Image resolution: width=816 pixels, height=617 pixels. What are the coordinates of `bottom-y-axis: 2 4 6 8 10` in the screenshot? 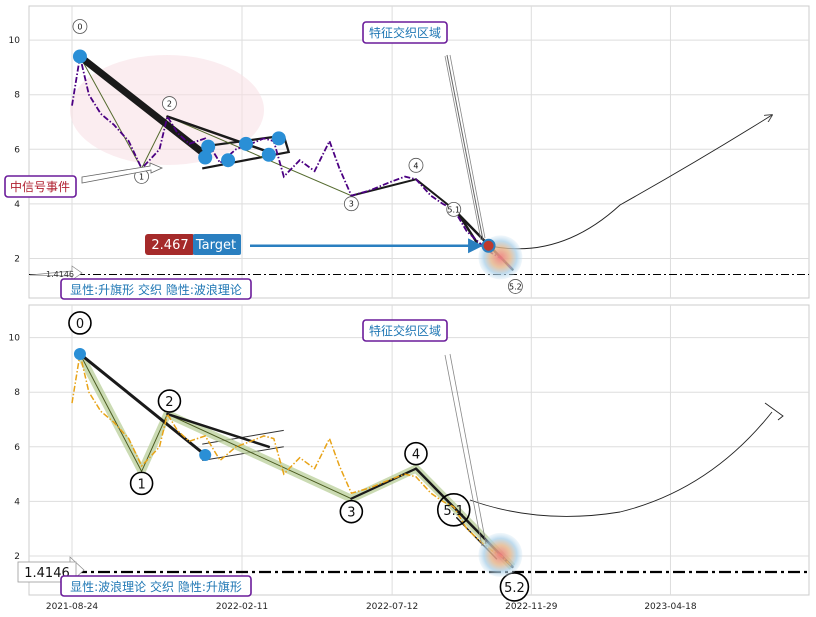 It's located at (15, 448).